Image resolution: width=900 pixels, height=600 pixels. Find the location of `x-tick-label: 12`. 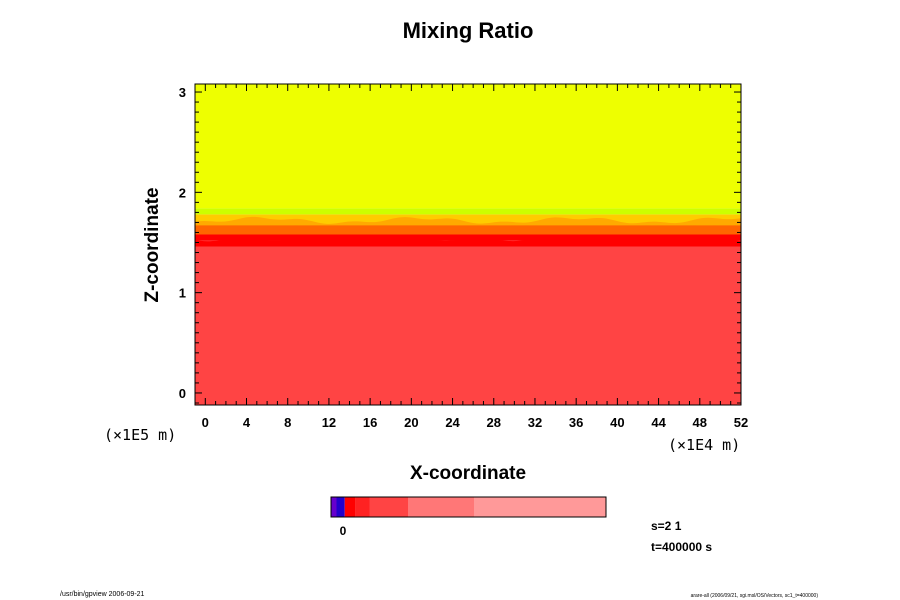

x-tick-label: 12 is located at coordinates (329, 422).